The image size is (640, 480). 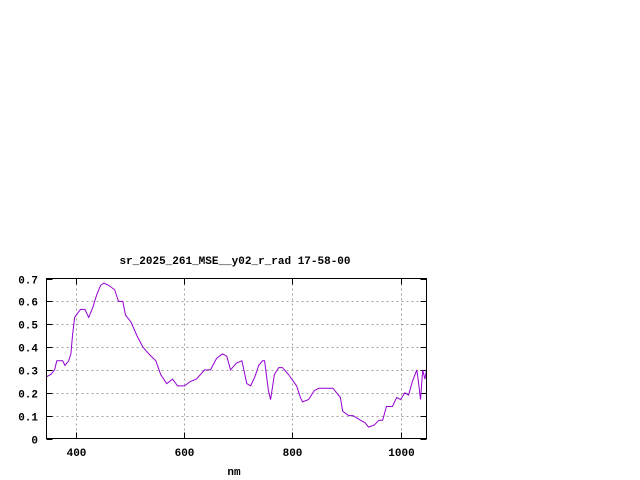 I want to click on x-tick-label: 400, so click(x=77, y=454).